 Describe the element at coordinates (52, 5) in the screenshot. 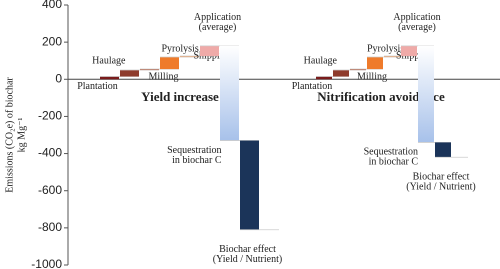

I see `y-tick-label: 400` at that location.